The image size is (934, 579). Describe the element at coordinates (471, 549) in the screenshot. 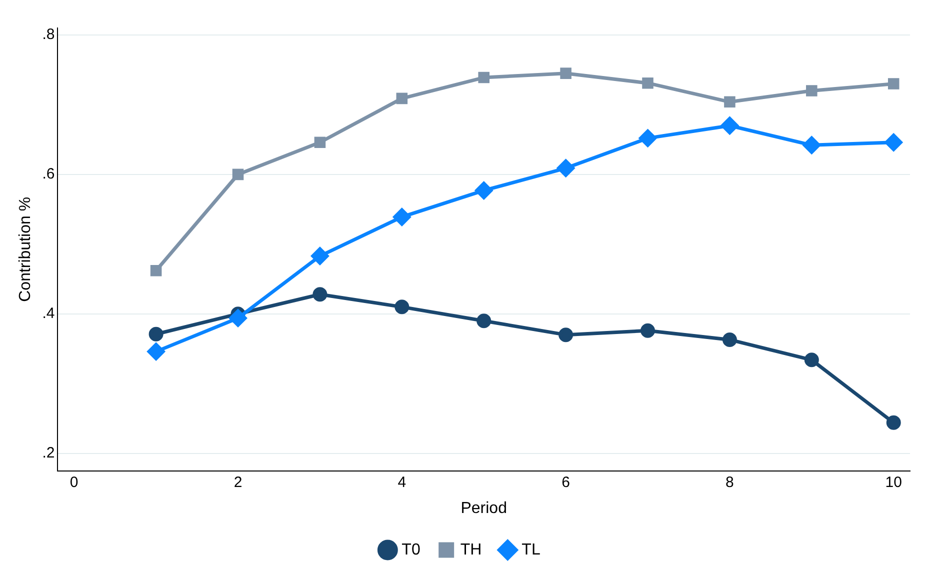

I see `legend-label: TH` at that location.